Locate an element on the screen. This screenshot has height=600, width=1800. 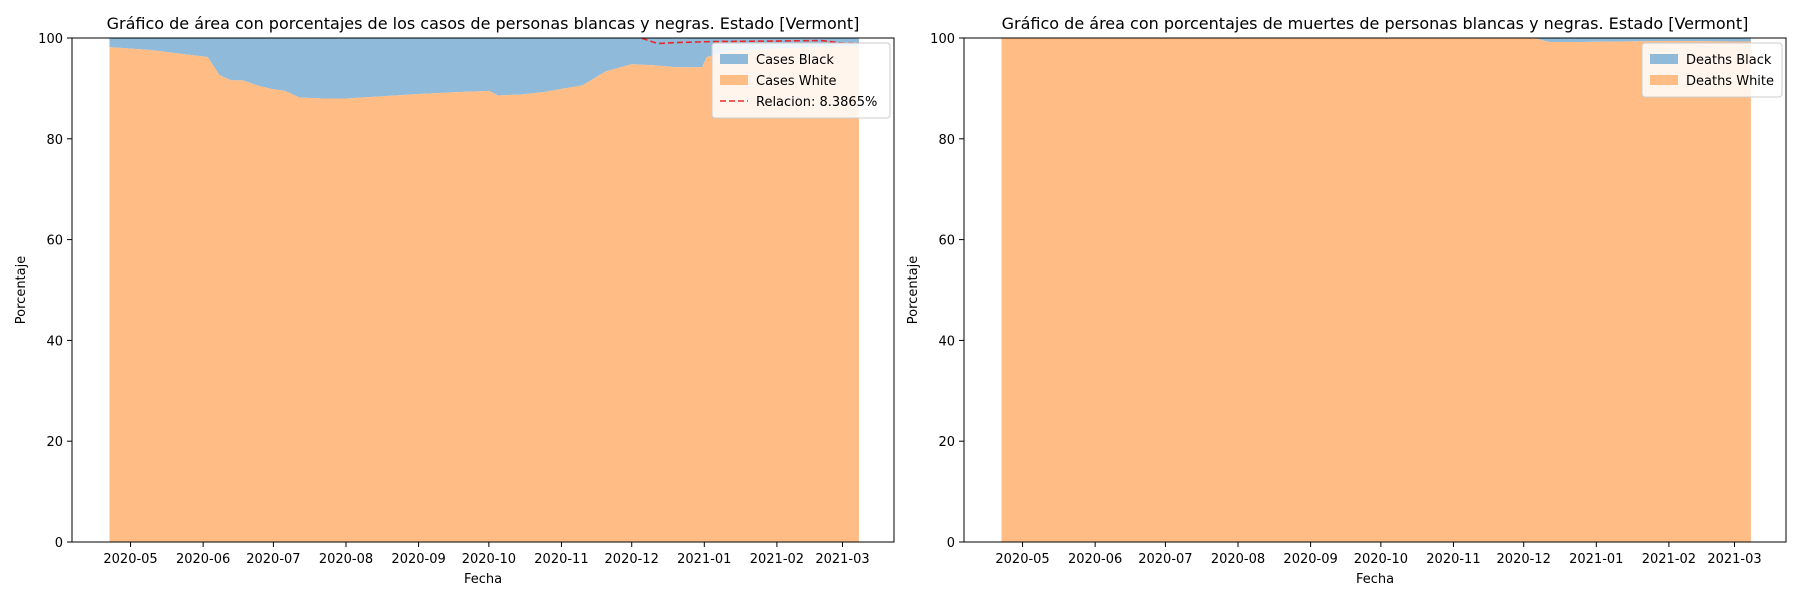
ratio-line is located at coordinates (744, 41).